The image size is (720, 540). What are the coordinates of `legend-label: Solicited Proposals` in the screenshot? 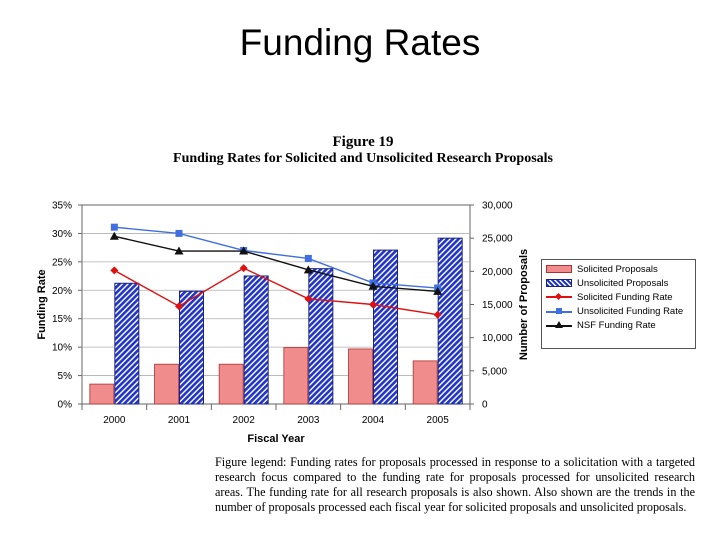 It's located at (617, 269).